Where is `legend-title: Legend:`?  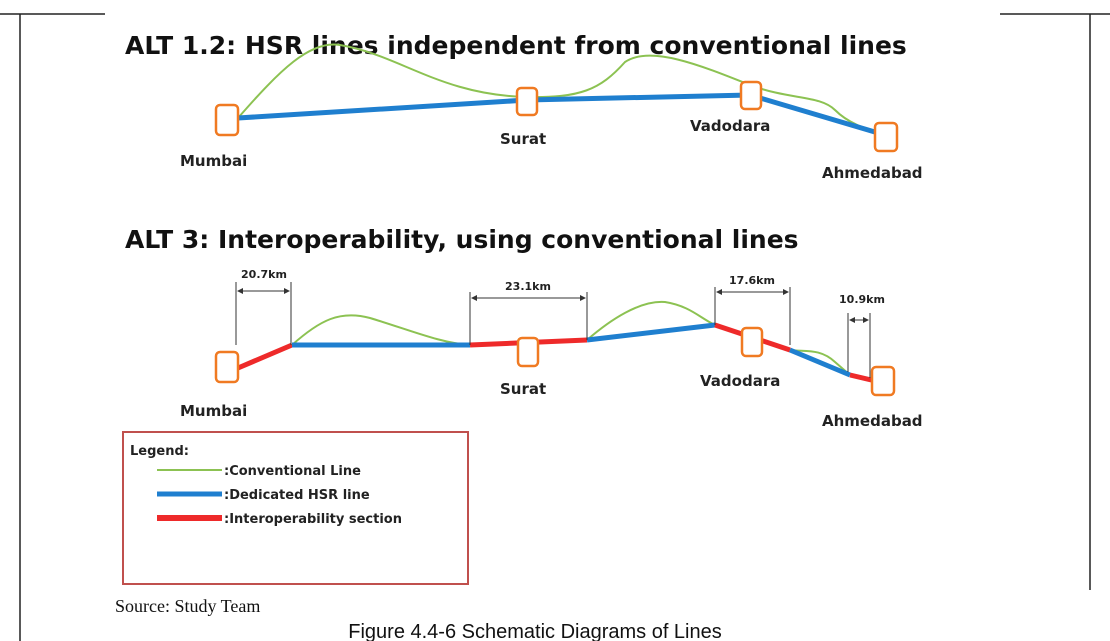 legend-title: Legend: is located at coordinates (159, 451).